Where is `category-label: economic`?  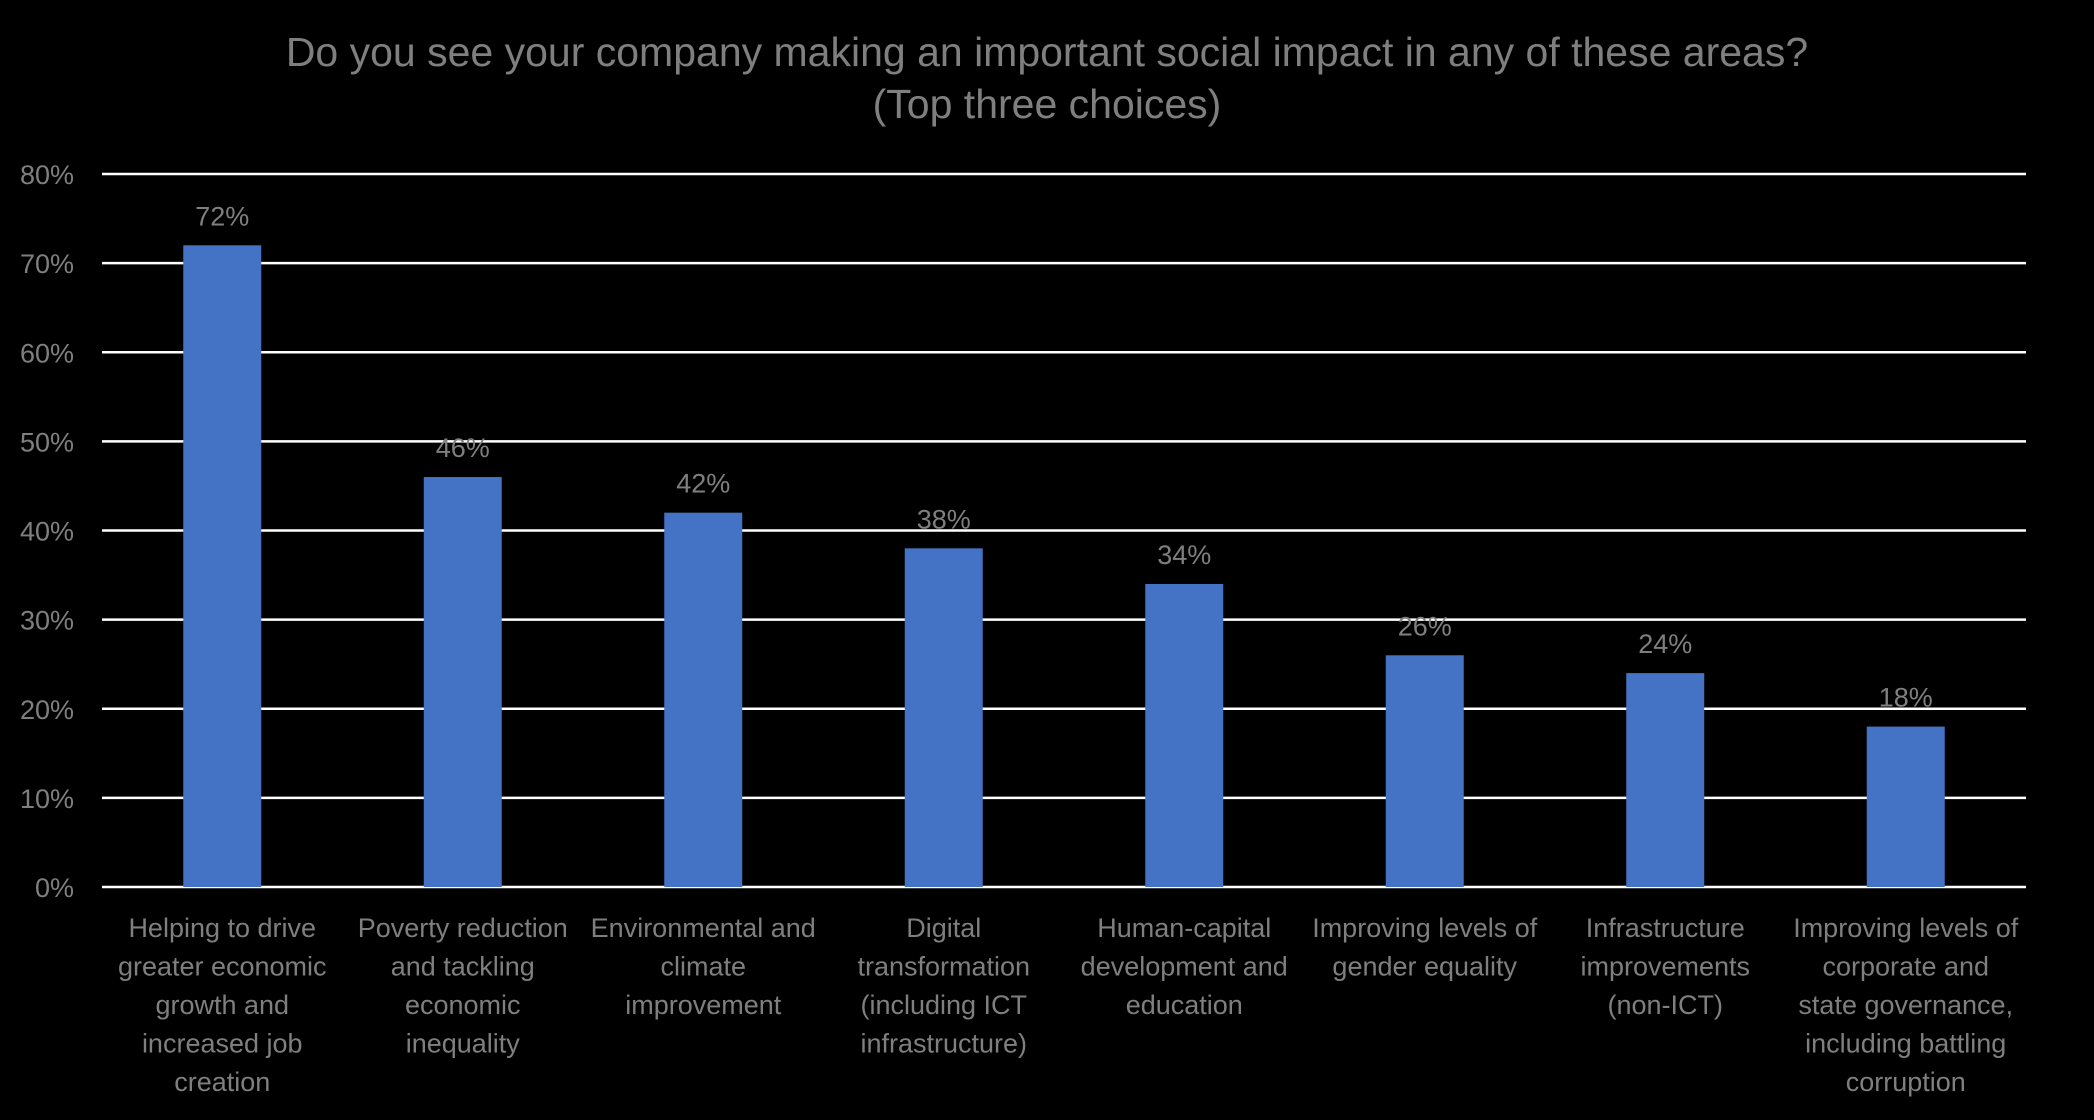 category-label: economic is located at coordinates (463, 1005).